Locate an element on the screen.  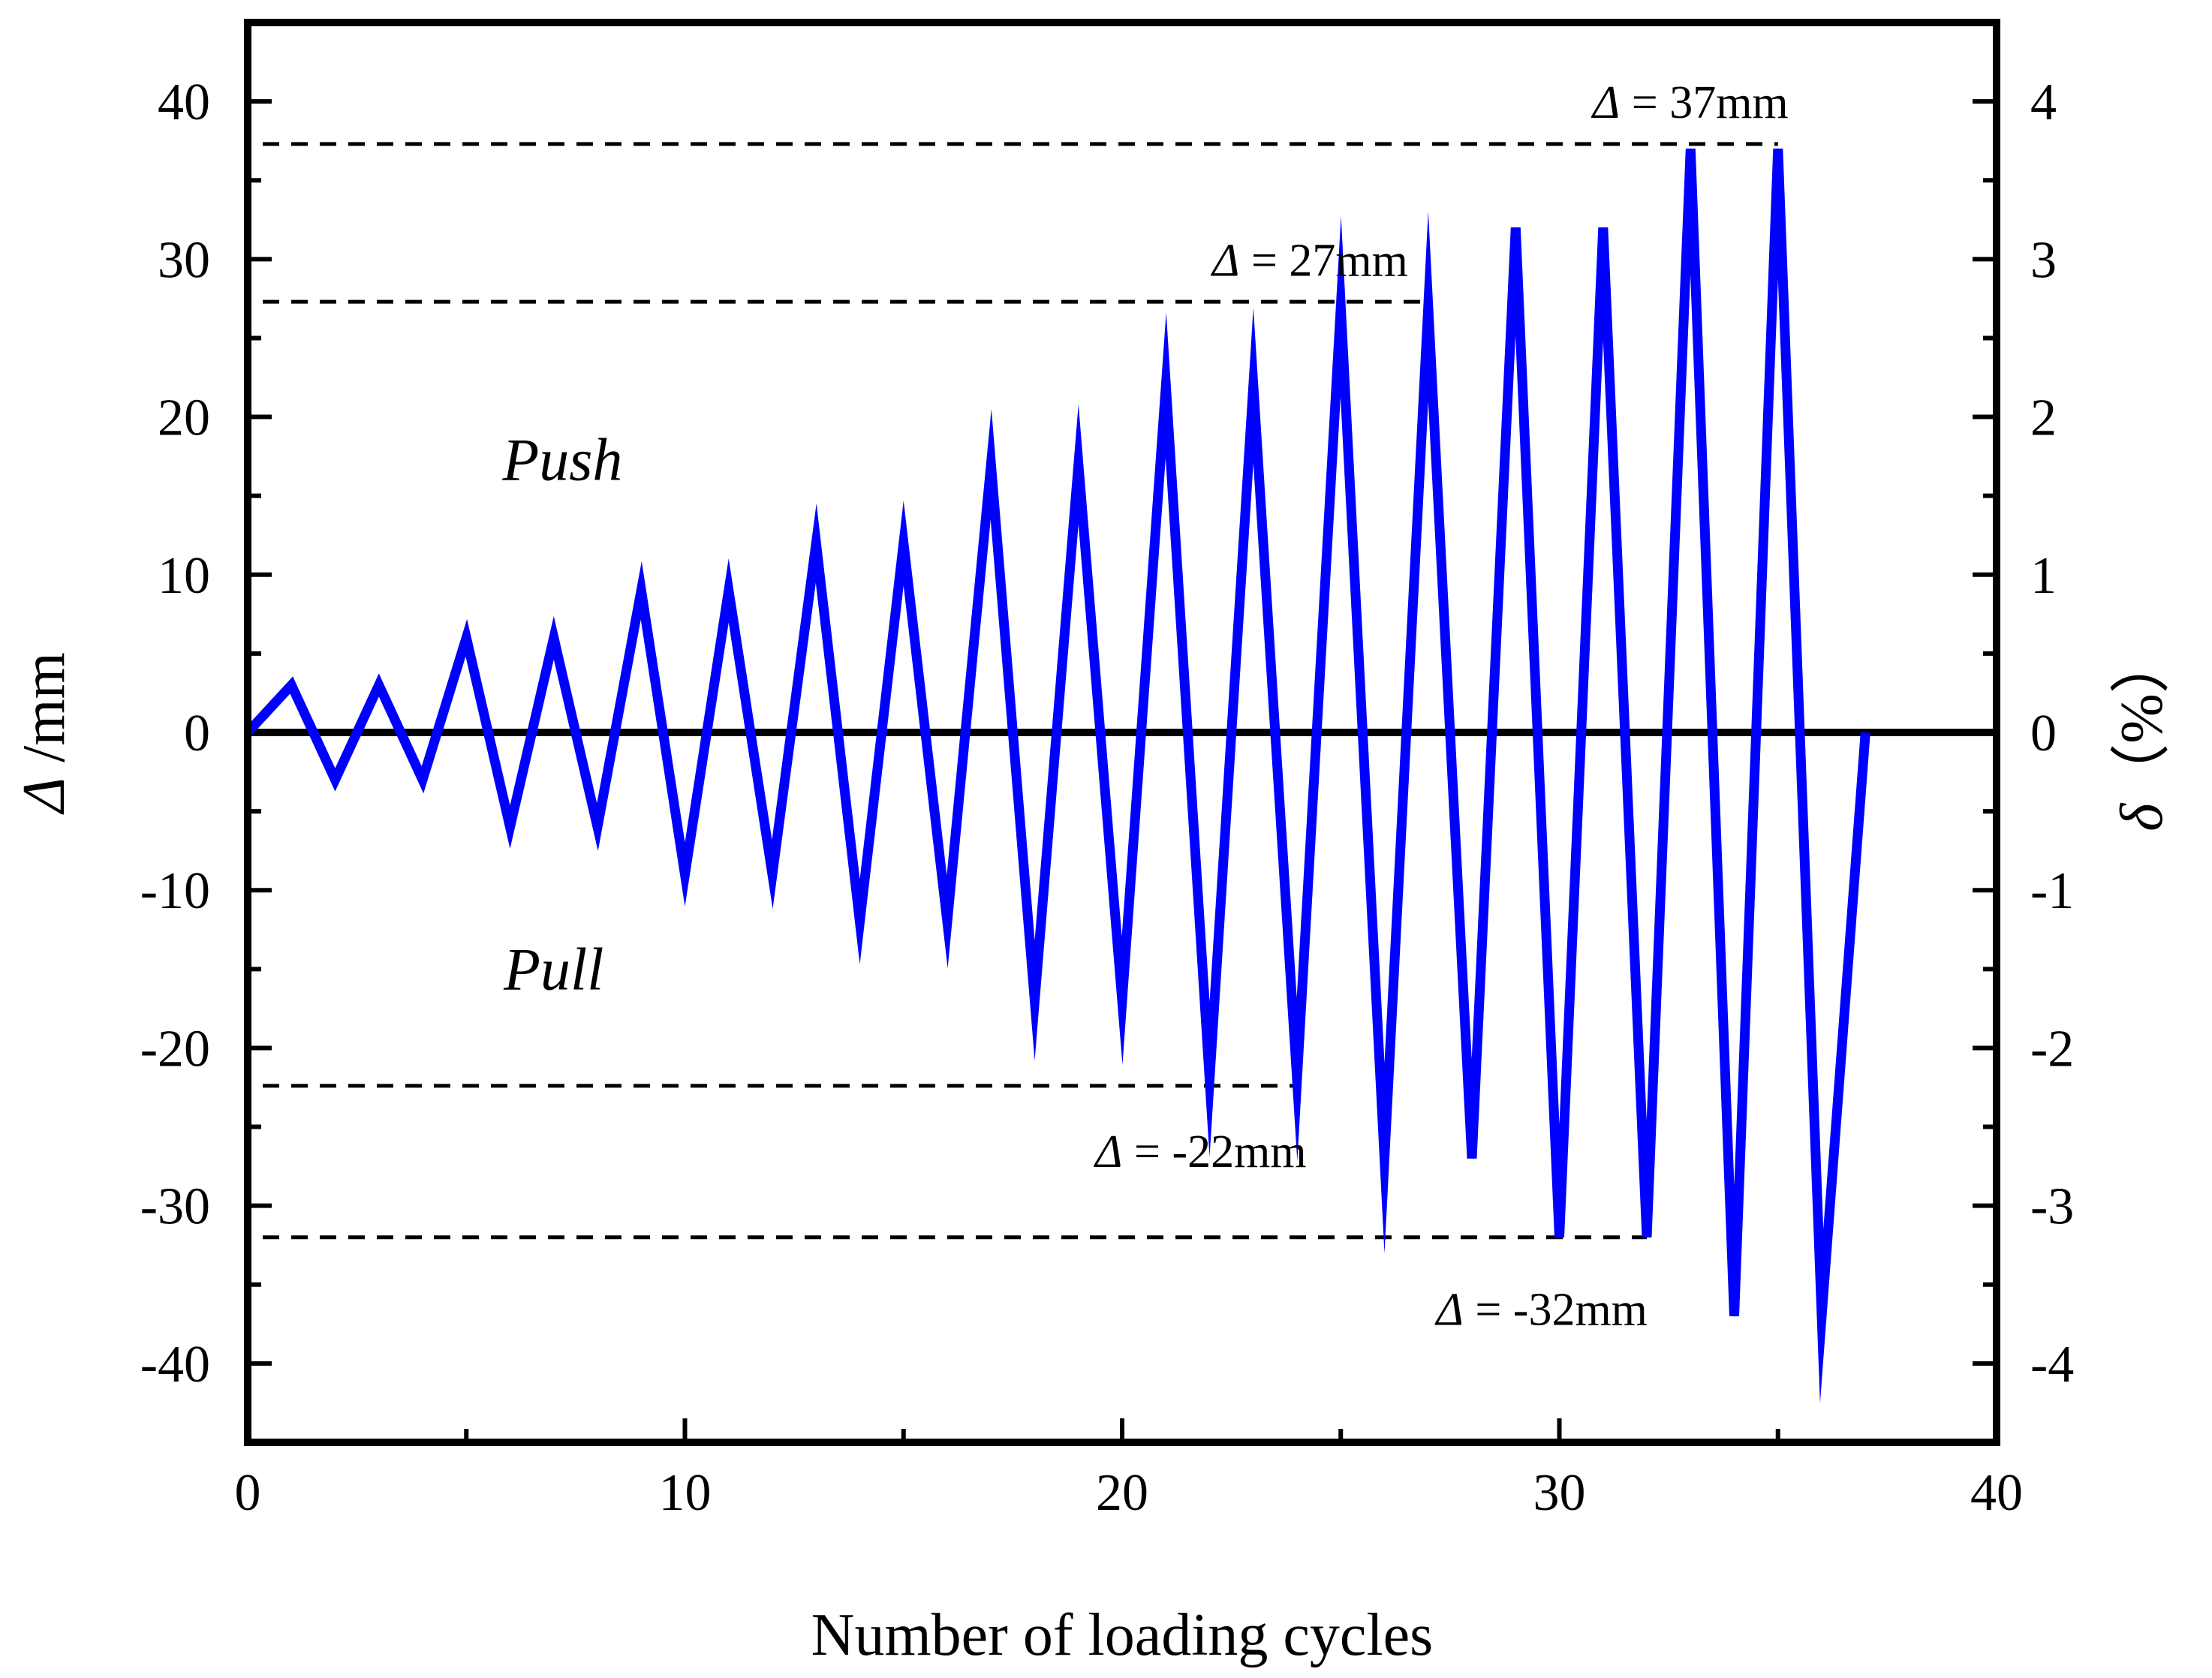
y-axis-right-symbol: δ is located at coordinates (2142, 816).